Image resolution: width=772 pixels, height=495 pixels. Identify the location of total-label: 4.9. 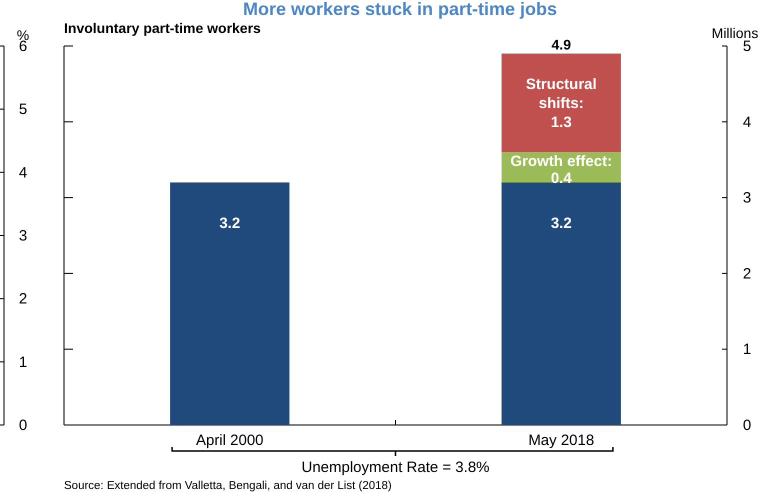
(562, 44).